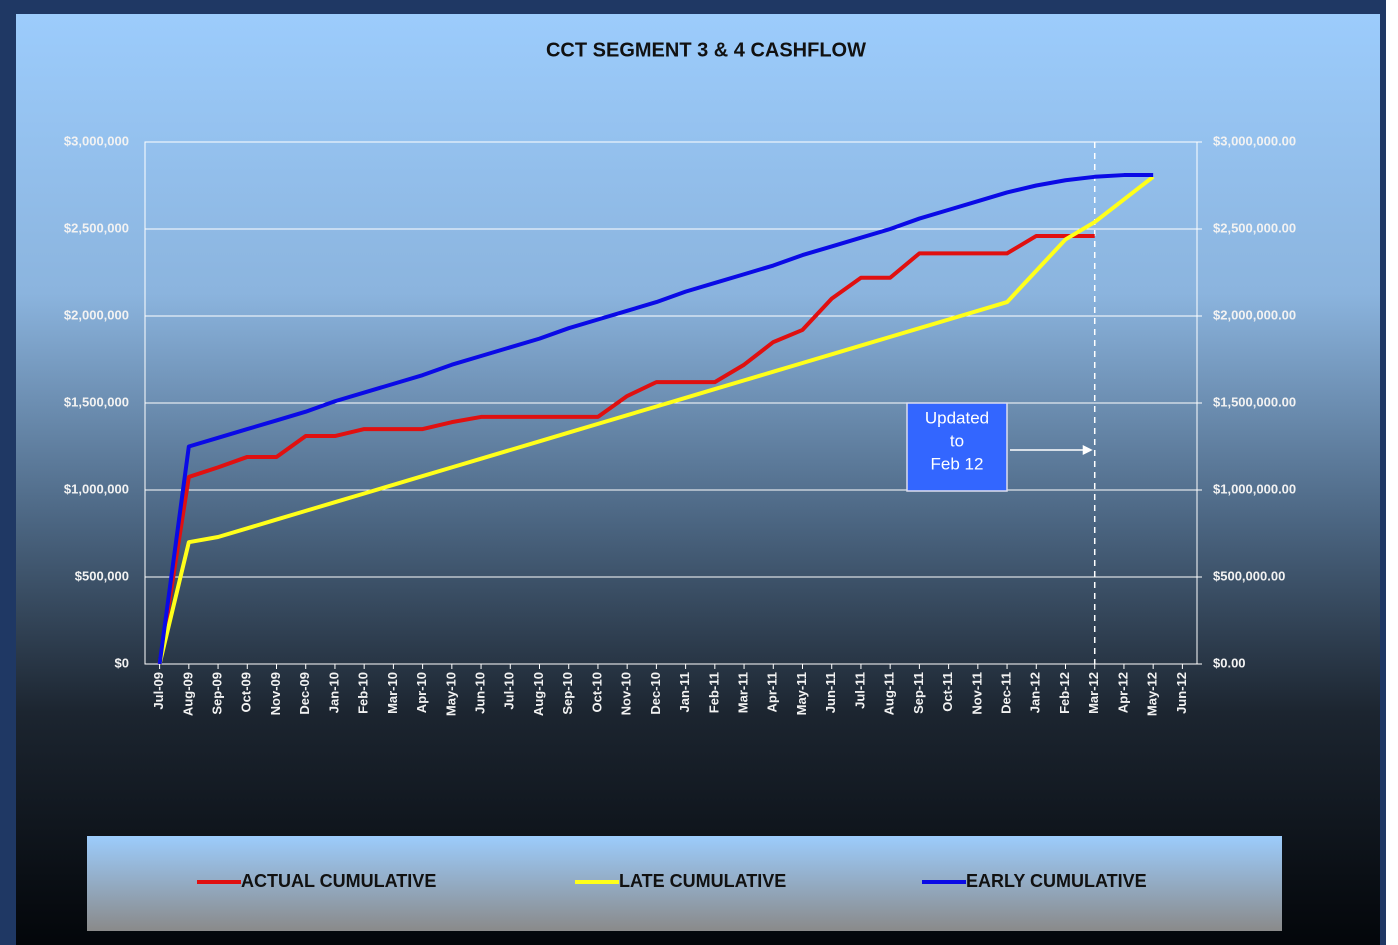 Image resolution: width=1398 pixels, height=945 pixels. What do you see at coordinates (702, 881) in the screenshot?
I see `legend-label: LATE CUMULATIVE` at bounding box center [702, 881].